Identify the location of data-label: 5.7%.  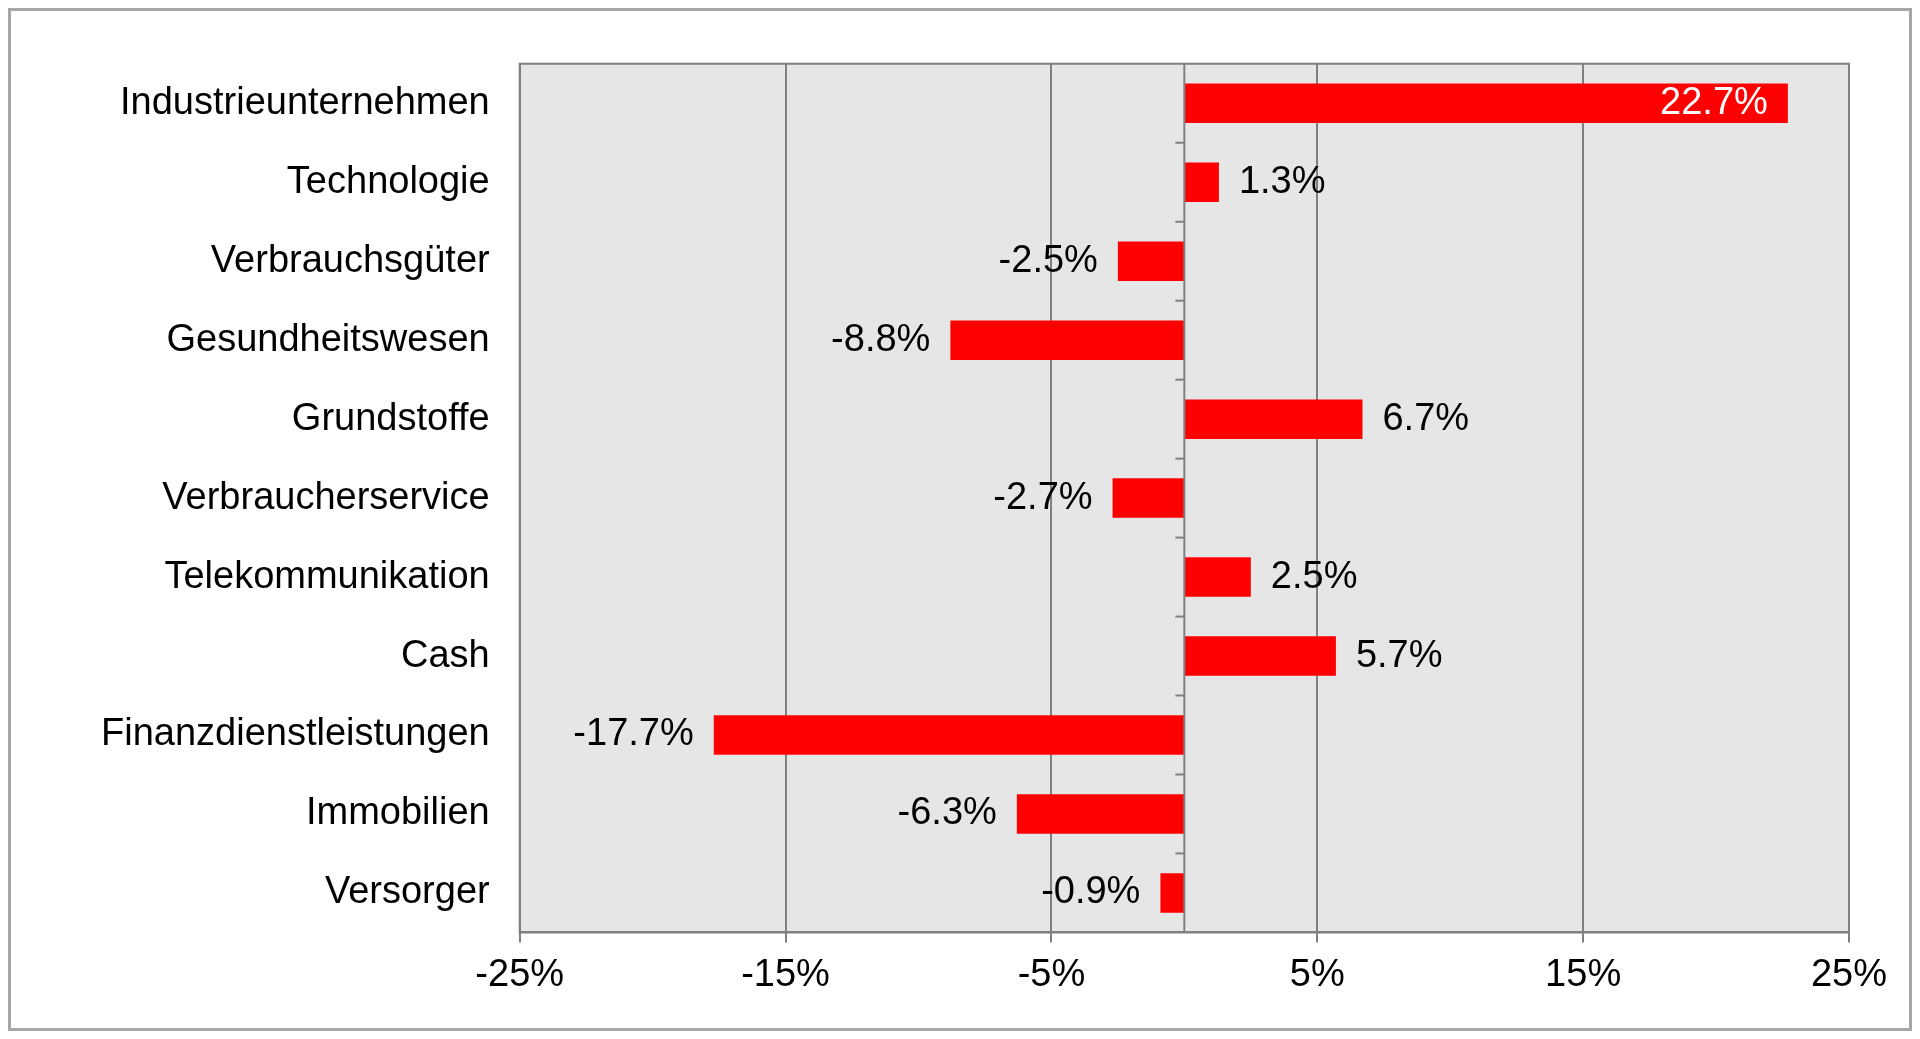
(1399, 653).